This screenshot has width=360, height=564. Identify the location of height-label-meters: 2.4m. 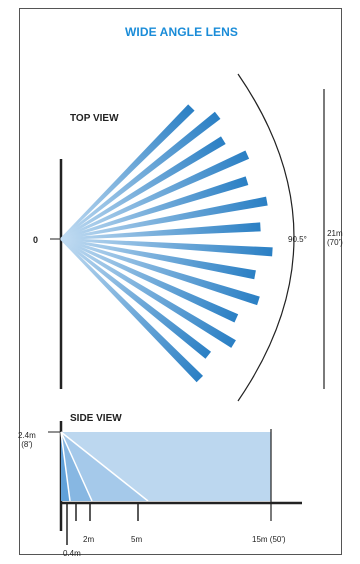
(27, 435).